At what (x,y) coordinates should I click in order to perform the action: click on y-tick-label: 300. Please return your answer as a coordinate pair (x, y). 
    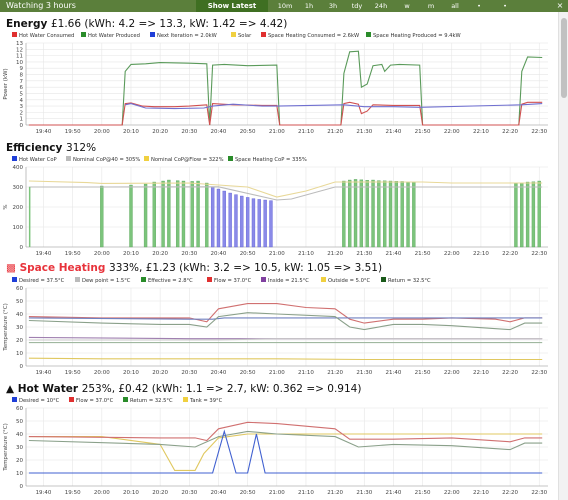
    Looking at the image, I should click on (18, 188).